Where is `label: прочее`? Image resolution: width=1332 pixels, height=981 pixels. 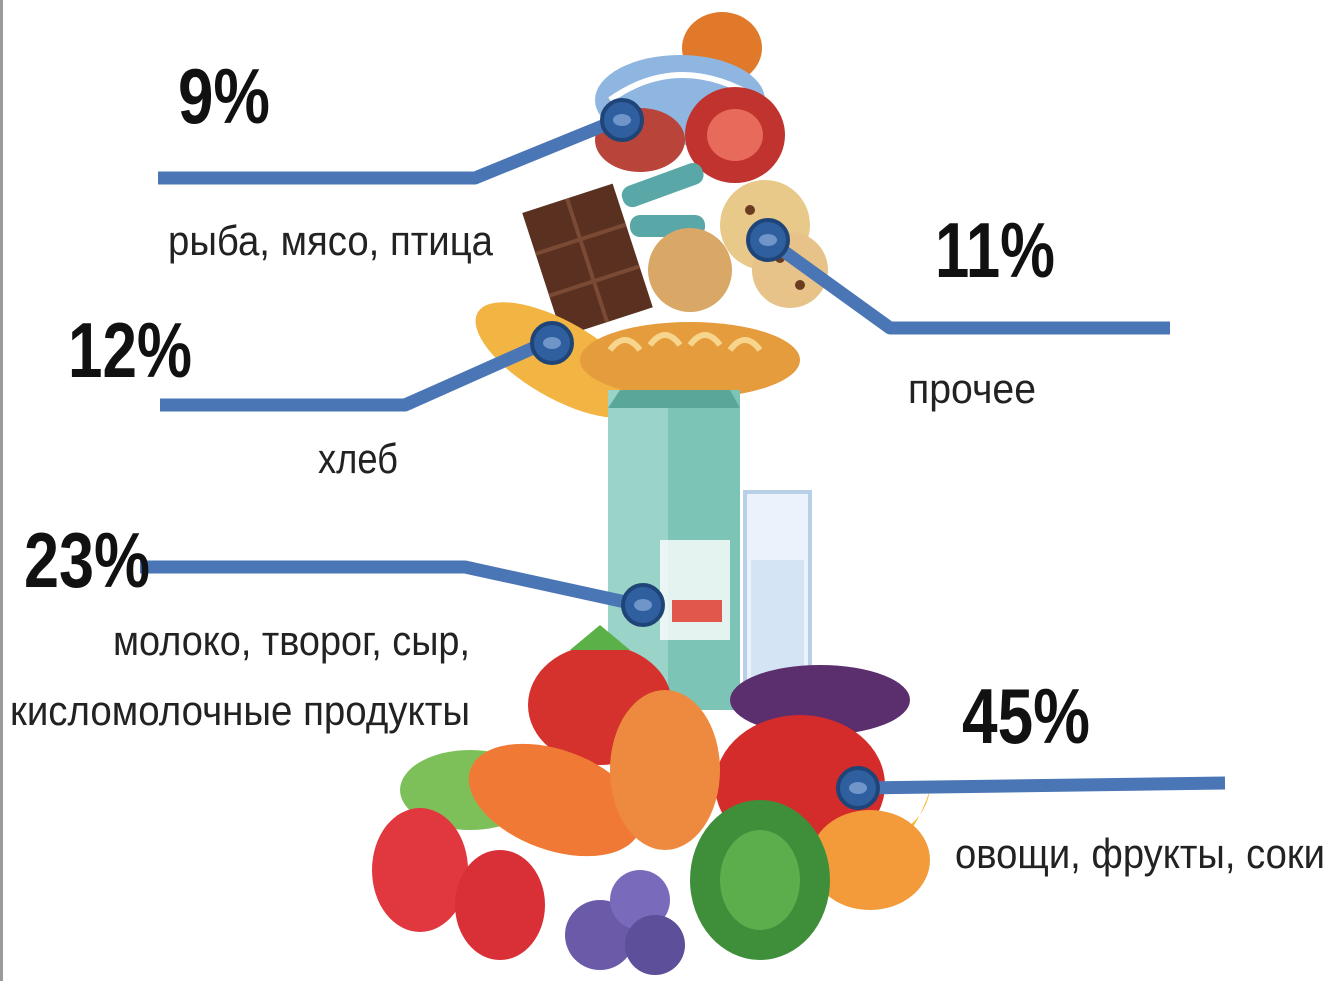
label: прочее is located at coordinates (972, 388).